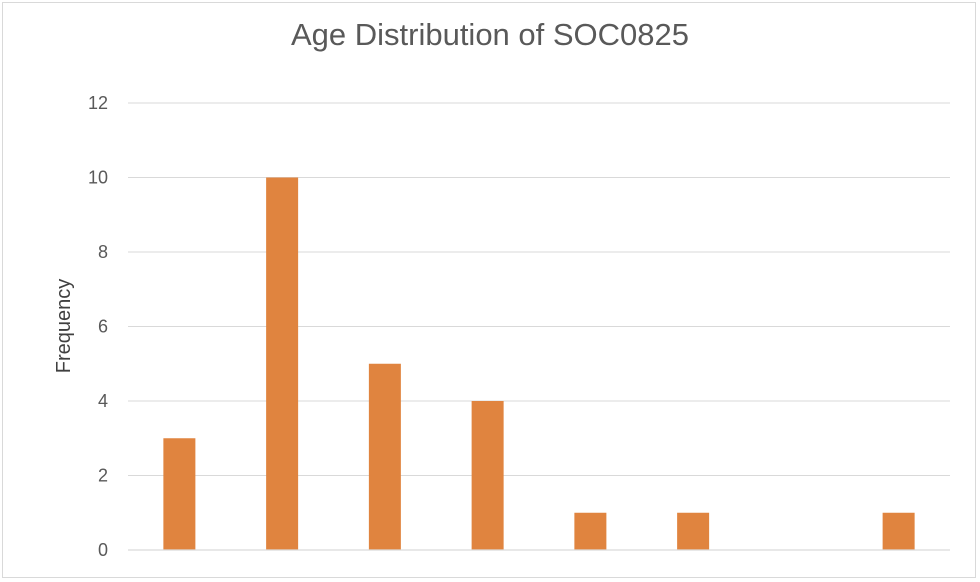  What do you see at coordinates (103, 476) in the screenshot?
I see `y-tick-label: 2` at bounding box center [103, 476].